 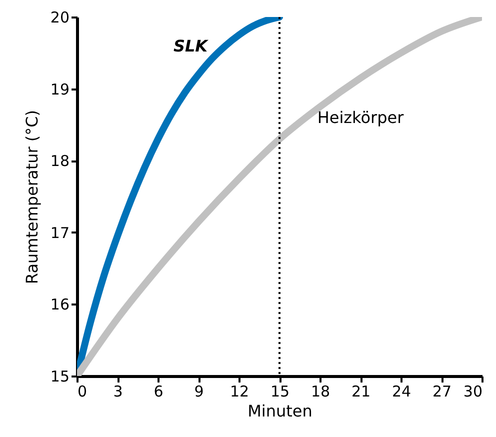 What do you see at coordinates (442, 391) in the screenshot?
I see `x-tick-label: 27` at bounding box center [442, 391].